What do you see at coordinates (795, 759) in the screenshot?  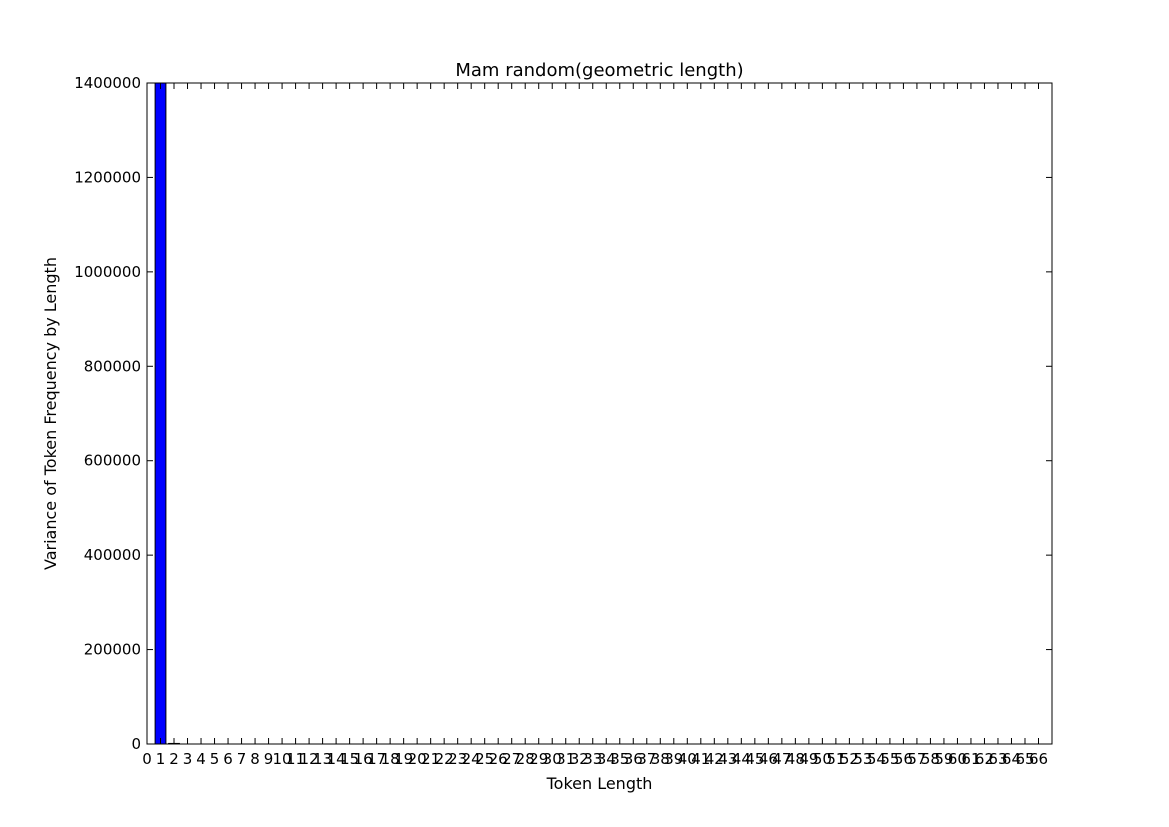 I see `x-tick-label: 48` at bounding box center [795, 759].